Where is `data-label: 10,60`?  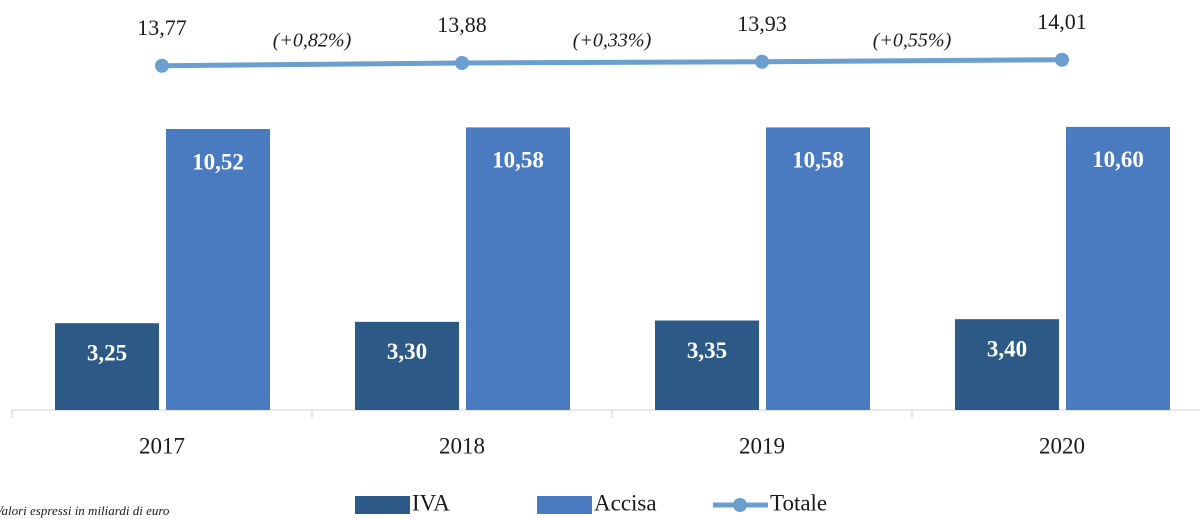 data-label: 10,60 is located at coordinates (1118, 159).